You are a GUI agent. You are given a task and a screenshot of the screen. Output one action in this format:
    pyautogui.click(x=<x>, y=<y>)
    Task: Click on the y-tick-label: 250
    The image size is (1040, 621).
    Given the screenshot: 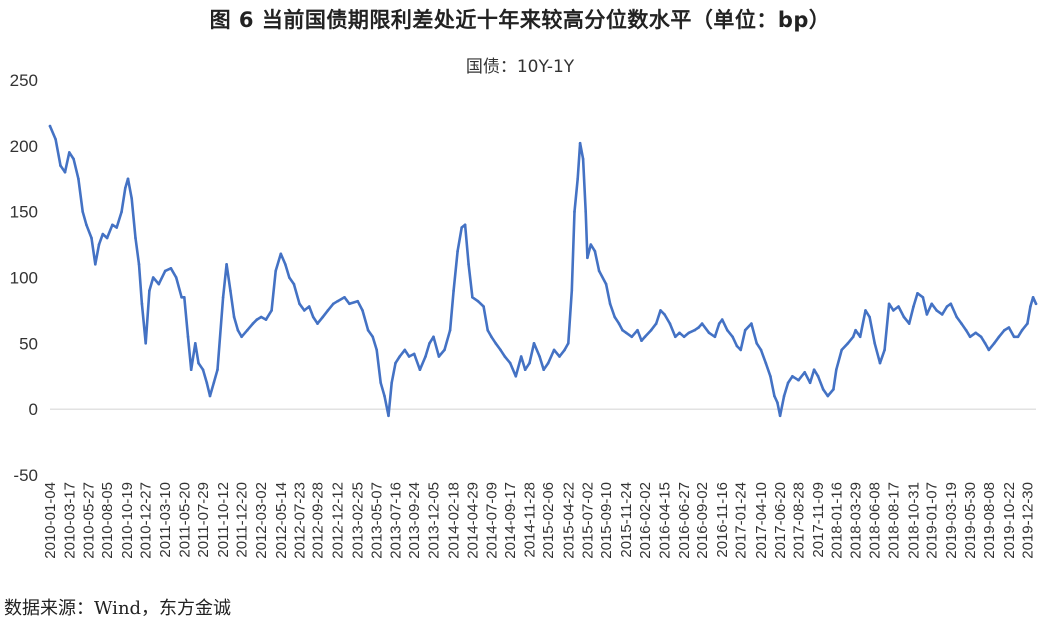 What is the action you would take?
    pyautogui.click(x=24, y=80)
    